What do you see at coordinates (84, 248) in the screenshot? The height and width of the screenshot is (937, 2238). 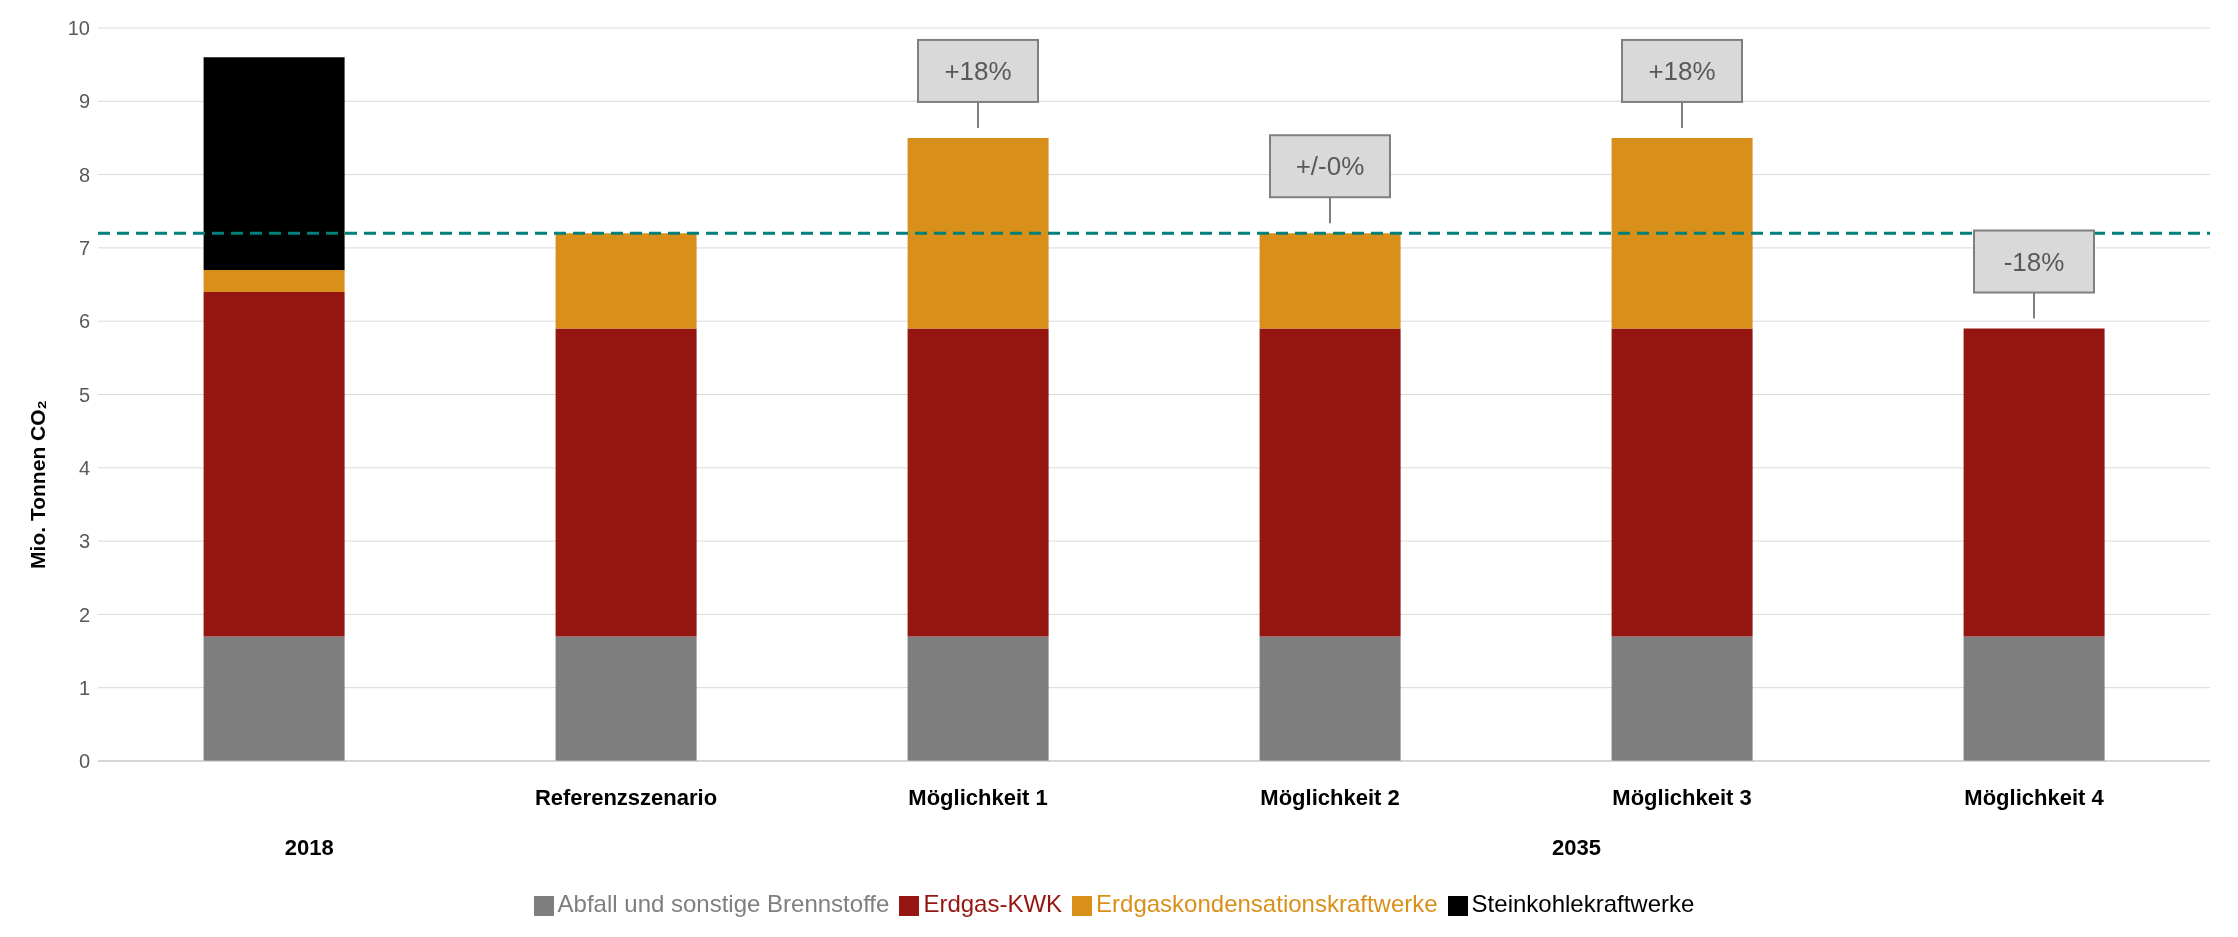 I see `y-tick-label: 7` at bounding box center [84, 248].